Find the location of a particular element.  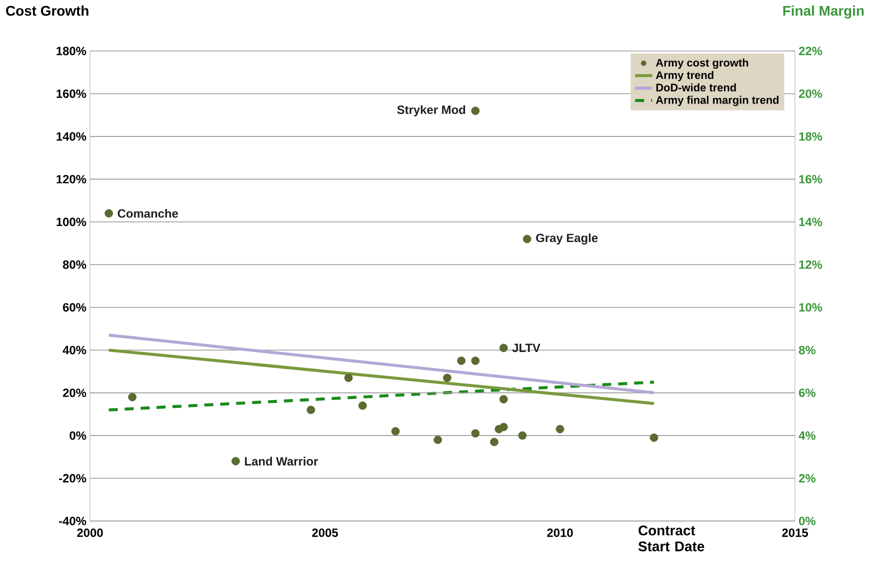

y-tick-label: -20% is located at coordinates (72, 478).